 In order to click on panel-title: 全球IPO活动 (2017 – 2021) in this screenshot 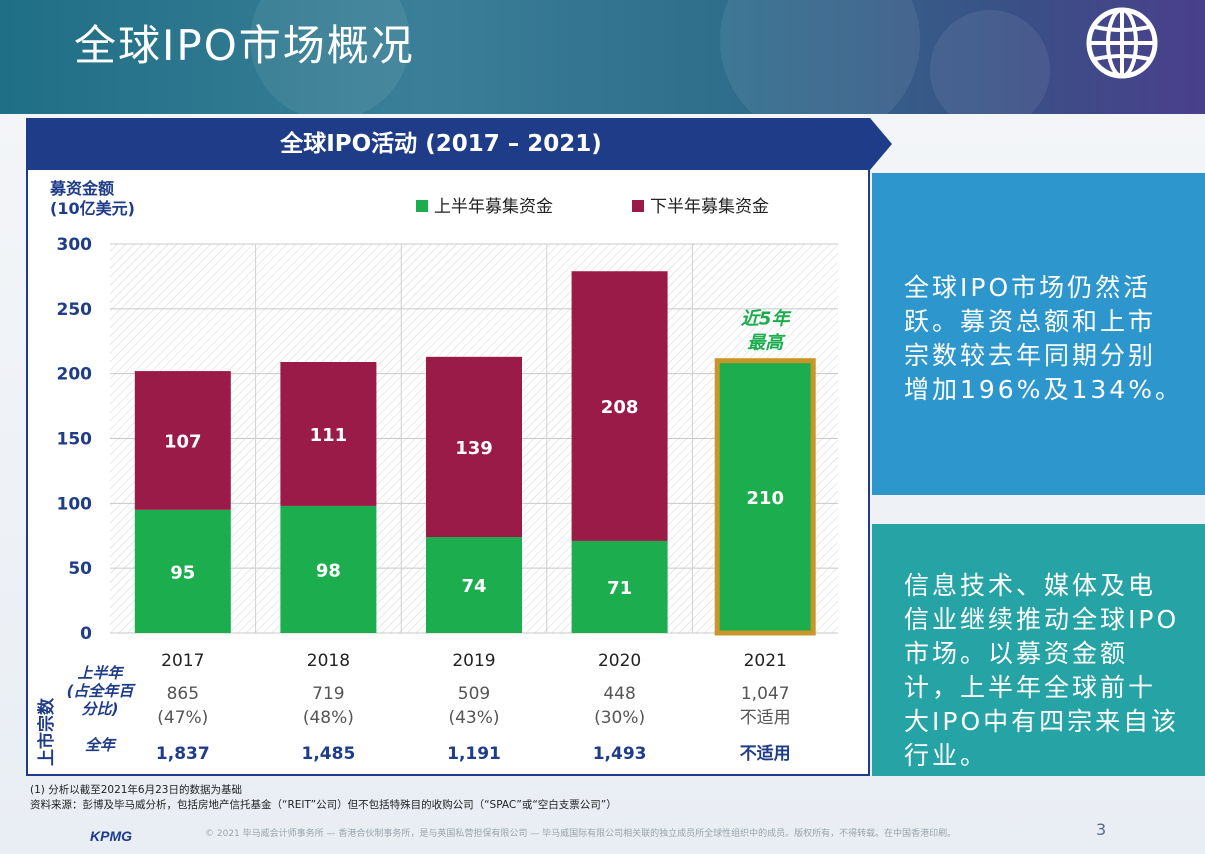, I will do `click(441, 144)`.